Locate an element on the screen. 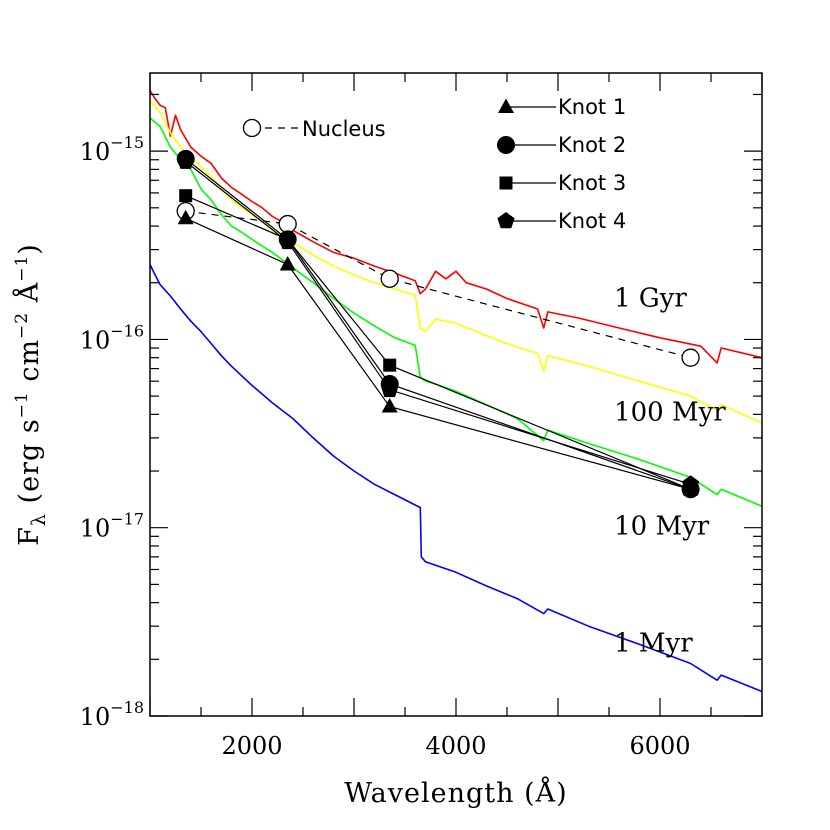 The height and width of the screenshot is (830, 830). legend-label-knot-1: Knot 1 is located at coordinates (592, 107).